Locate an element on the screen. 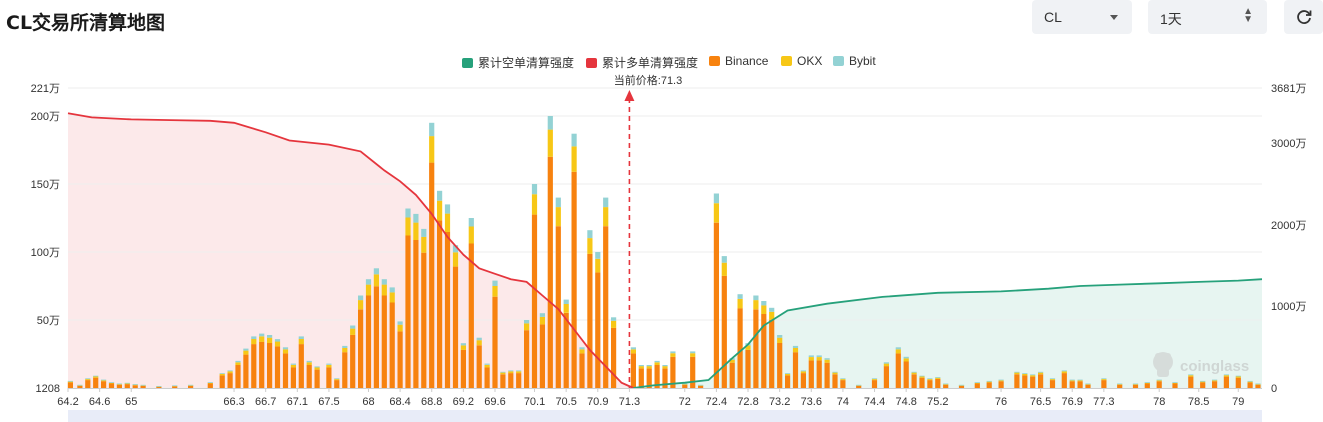 The image size is (1323, 422). x-tick-label: 64.2 is located at coordinates (67, 402).